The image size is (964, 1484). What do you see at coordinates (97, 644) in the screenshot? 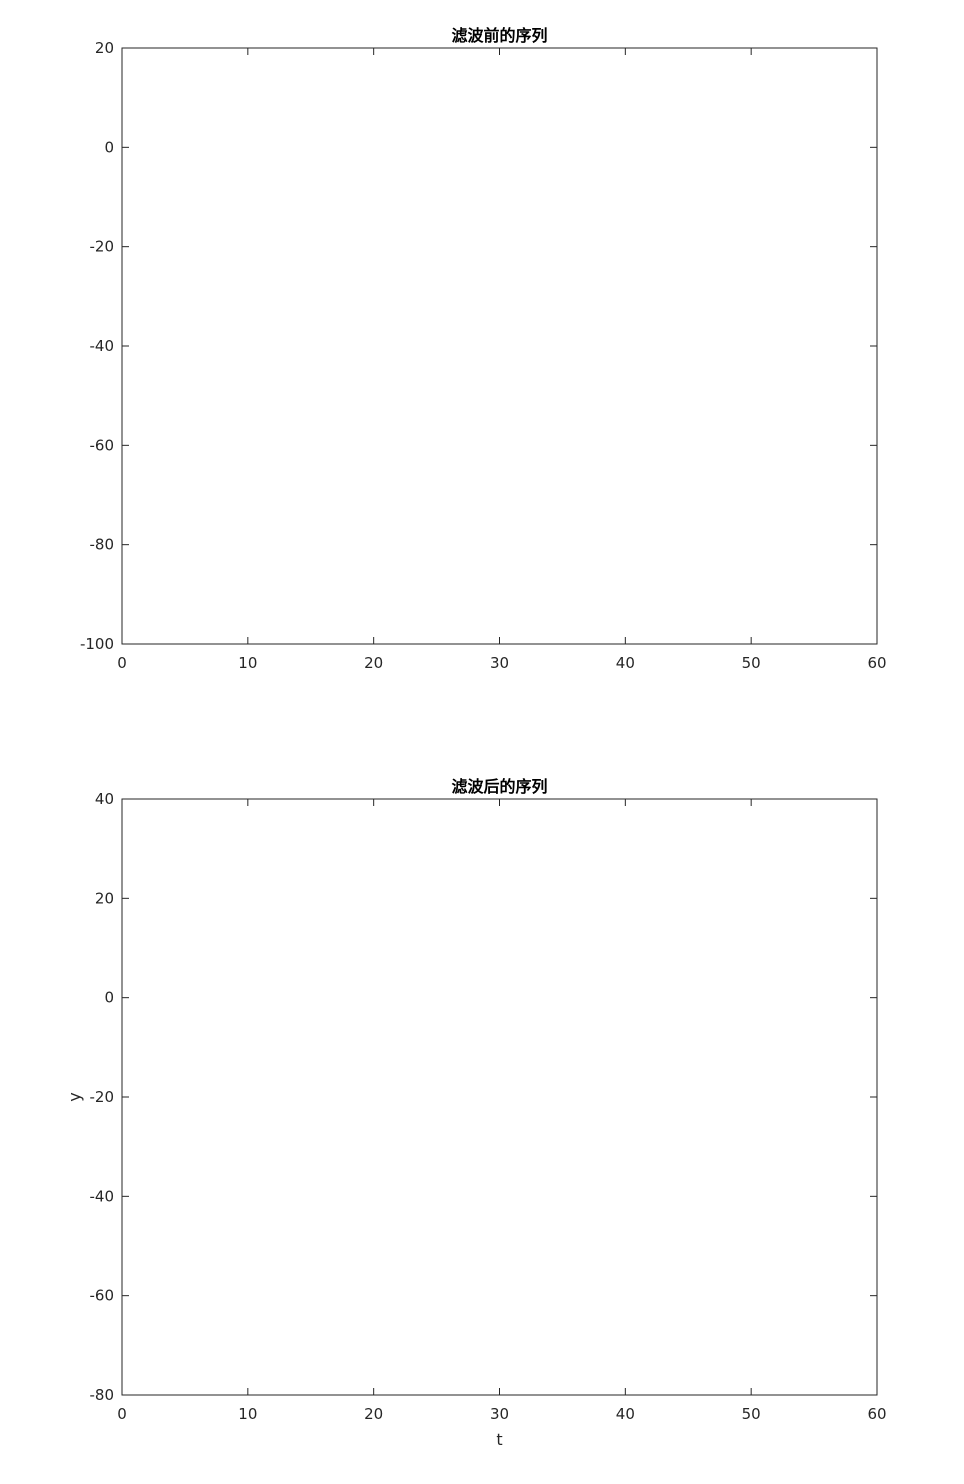
I see `y-tick-label: -100` at bounding box center [97, 644].